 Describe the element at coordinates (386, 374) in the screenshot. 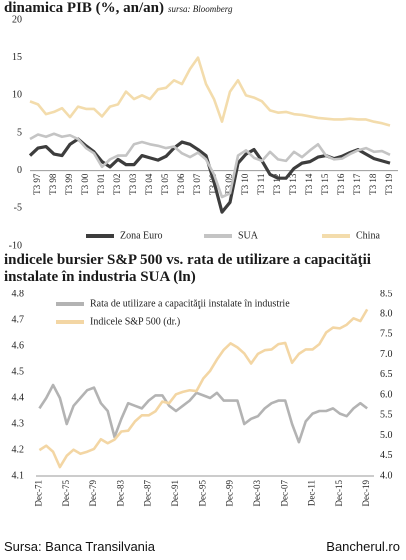

I see `y2-tick-label: 6.5` at that location.